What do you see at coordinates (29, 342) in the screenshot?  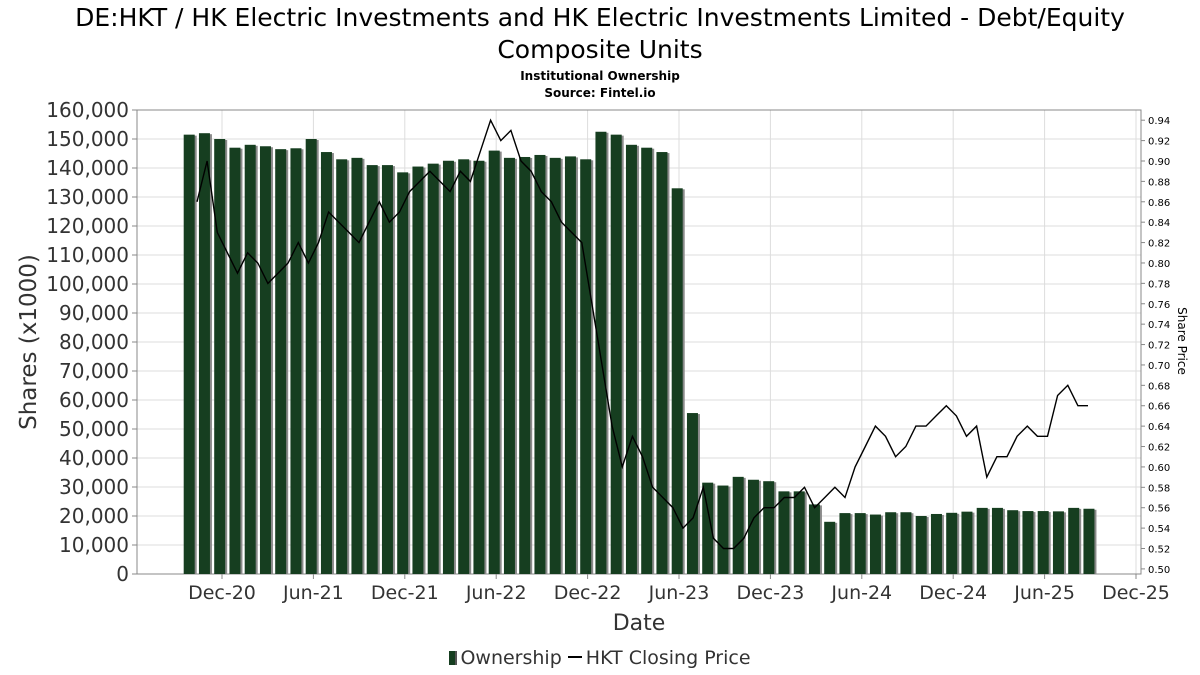 I see `y-axis-title: Shares (x1000)` at bounding box center [29, 342].